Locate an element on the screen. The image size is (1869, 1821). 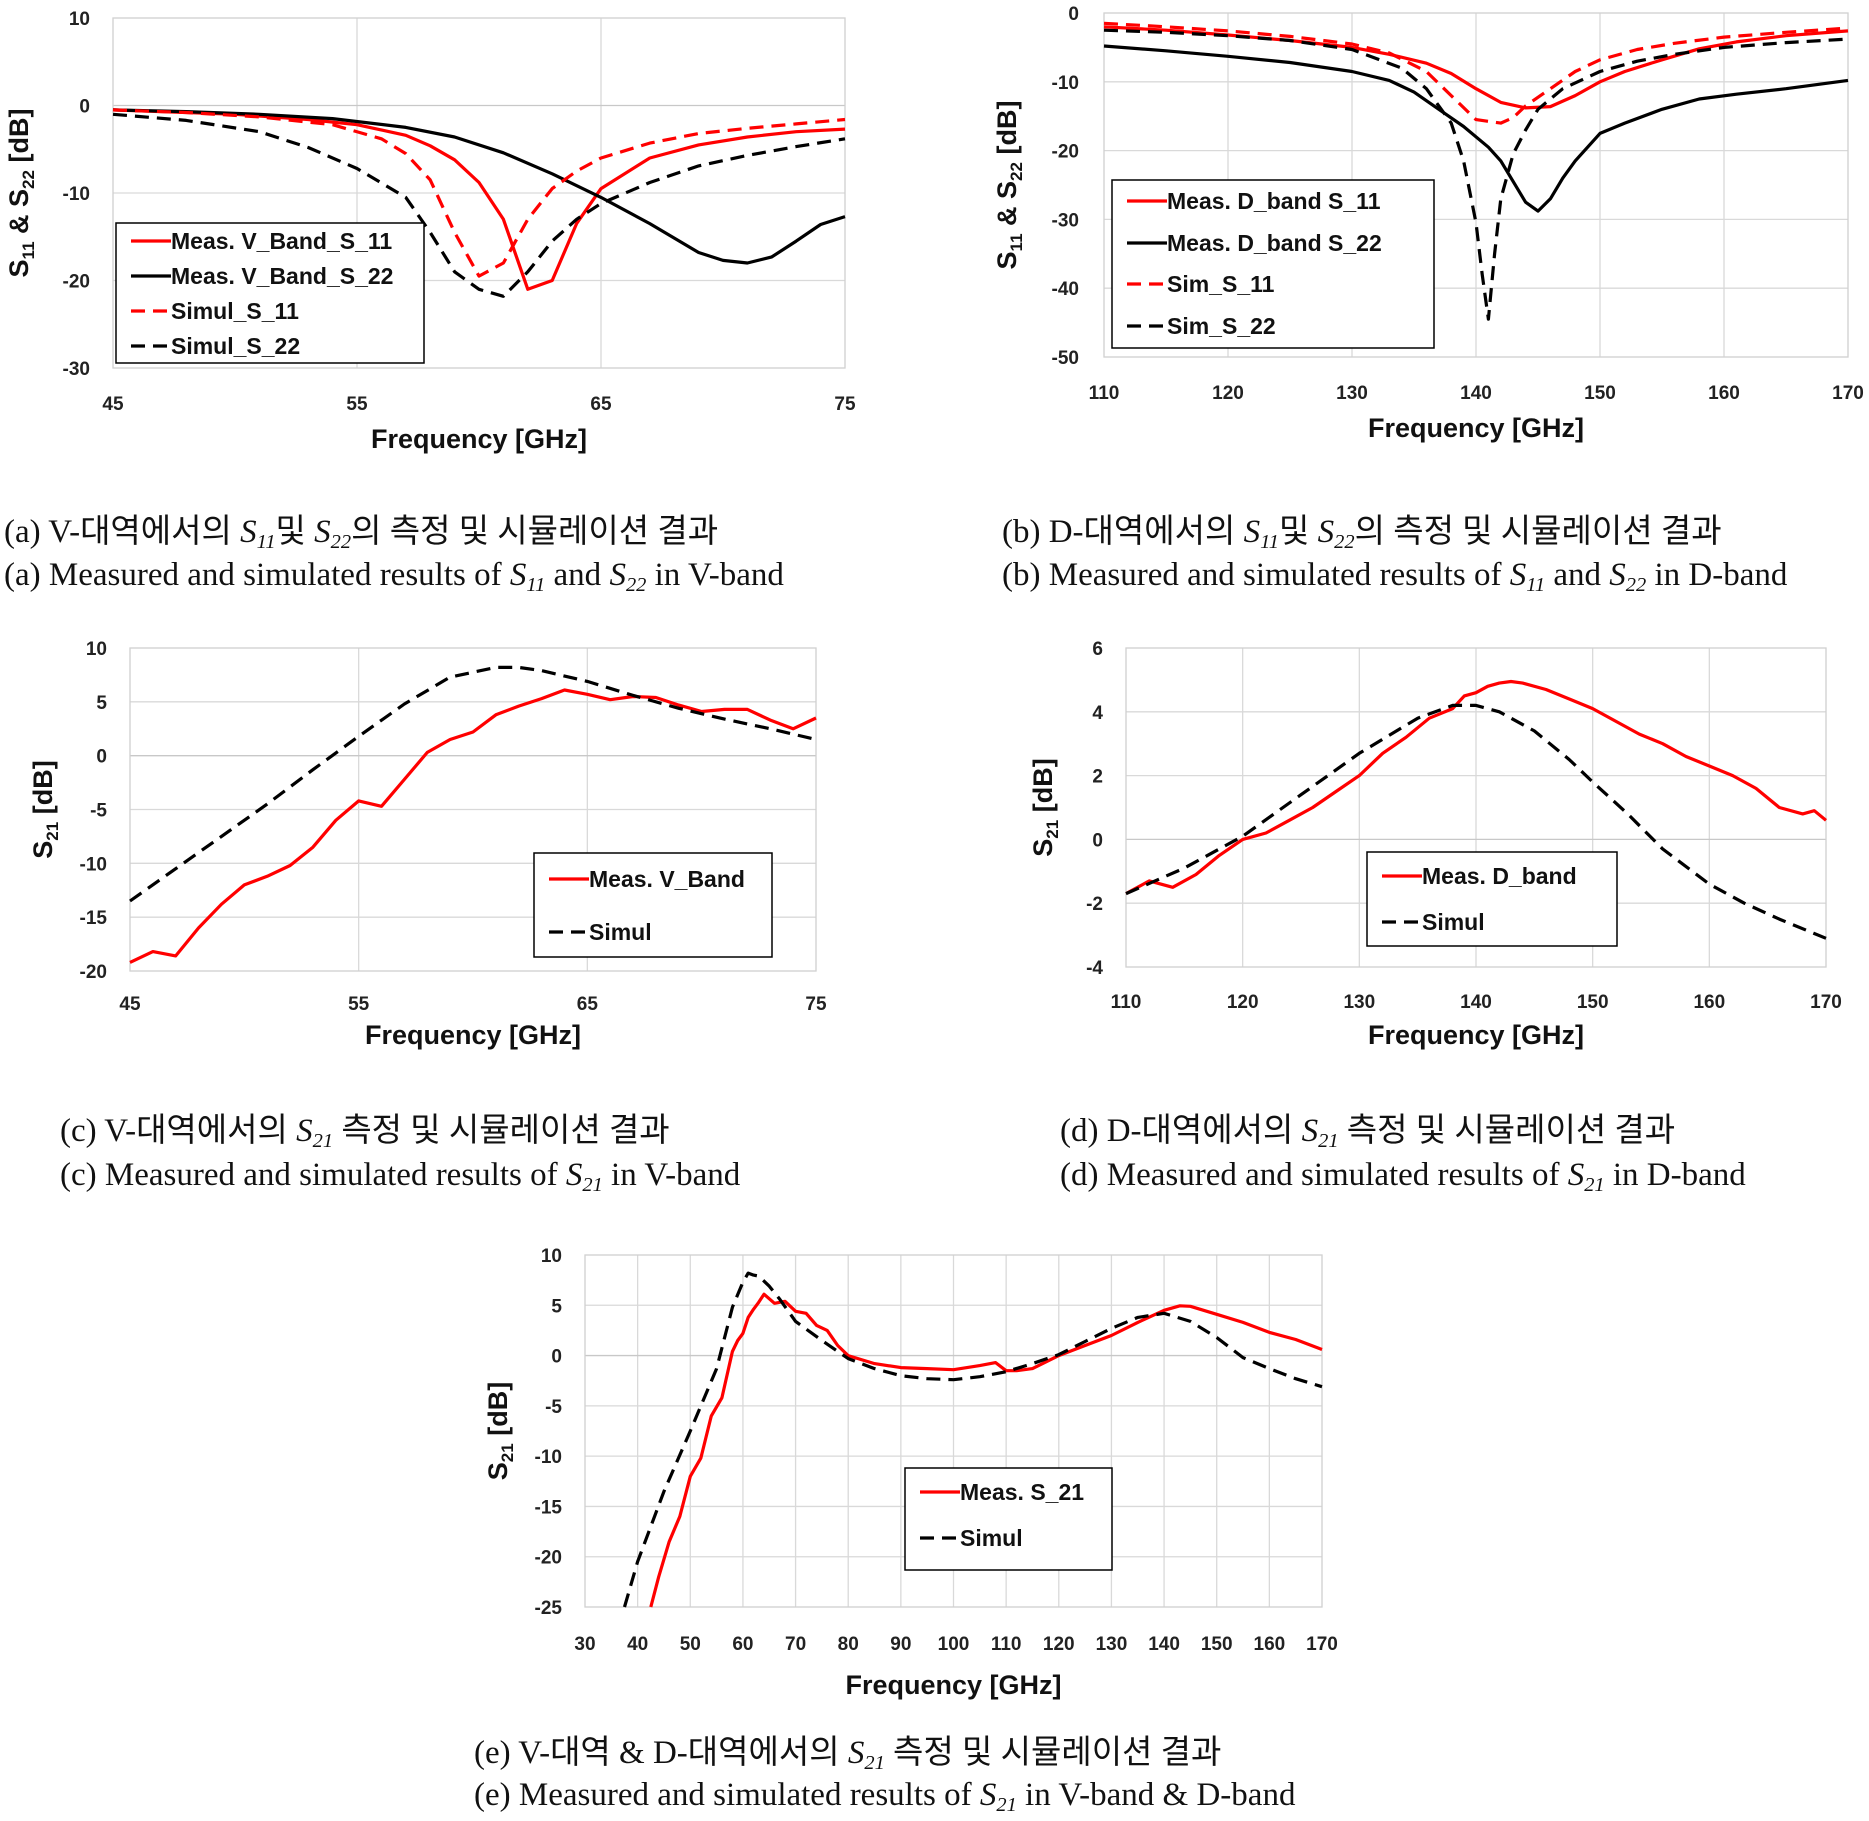
y-axis-title-subscript: 11 is located at coordinates (28, 250).